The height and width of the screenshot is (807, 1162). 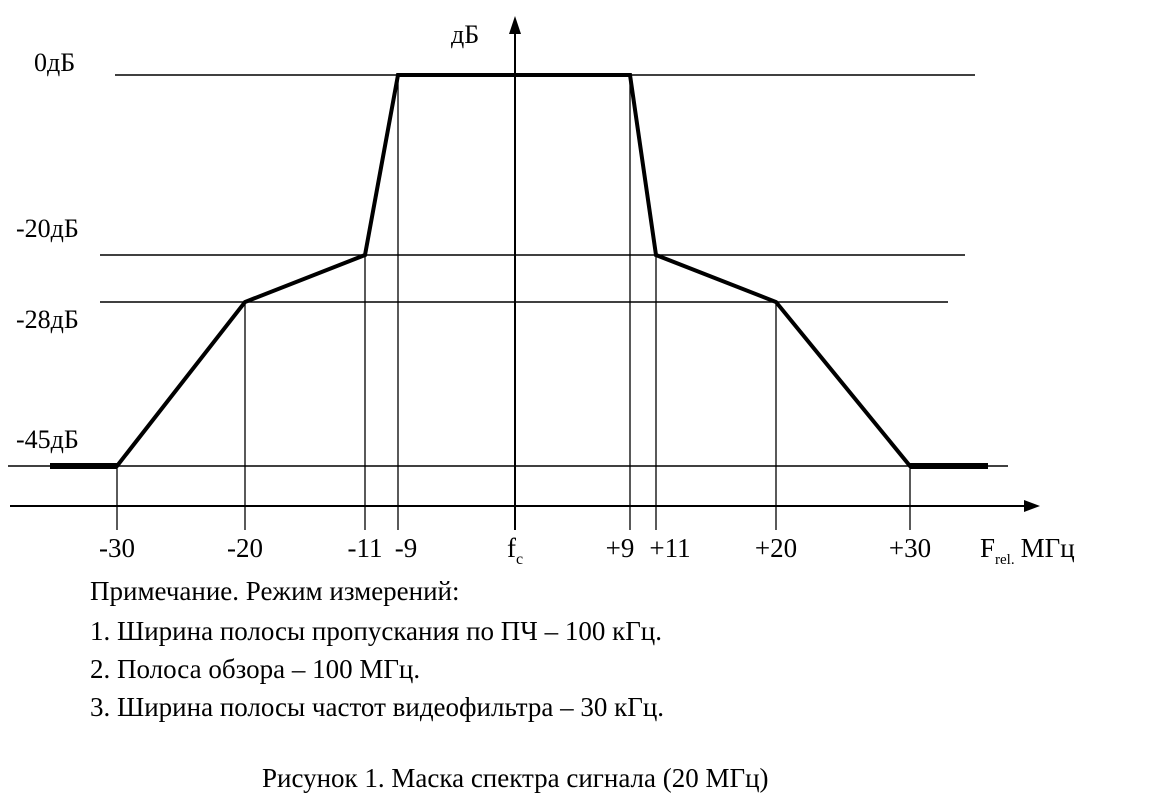 I want to click on x-axis-arrow-icon, so click(x=1032, y=506).